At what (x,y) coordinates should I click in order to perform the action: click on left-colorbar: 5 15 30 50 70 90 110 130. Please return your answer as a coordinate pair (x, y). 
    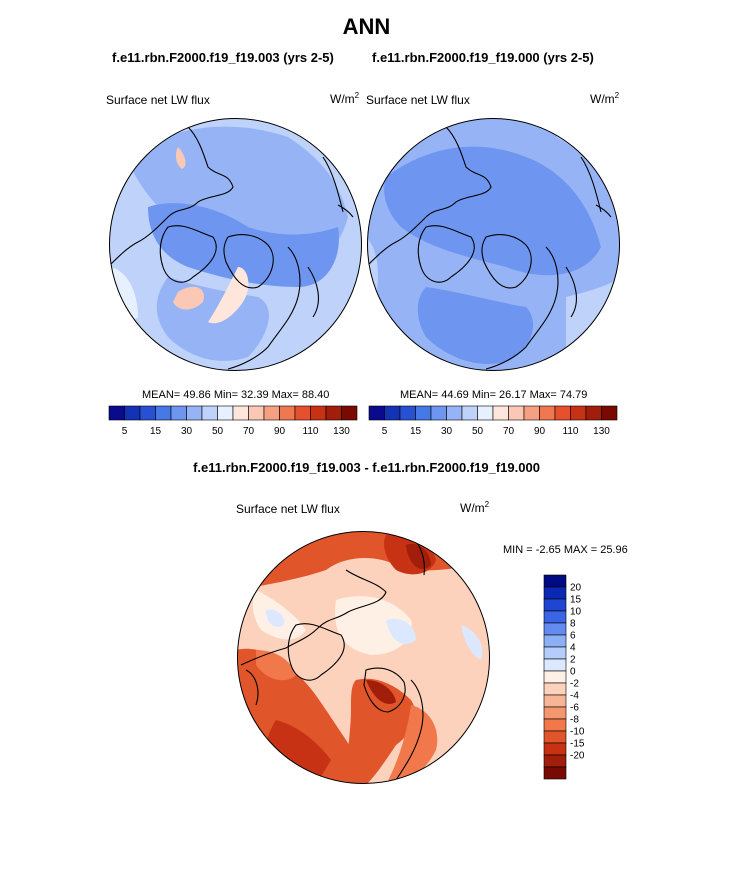
    Looking at the image, I should click on (233, 421).